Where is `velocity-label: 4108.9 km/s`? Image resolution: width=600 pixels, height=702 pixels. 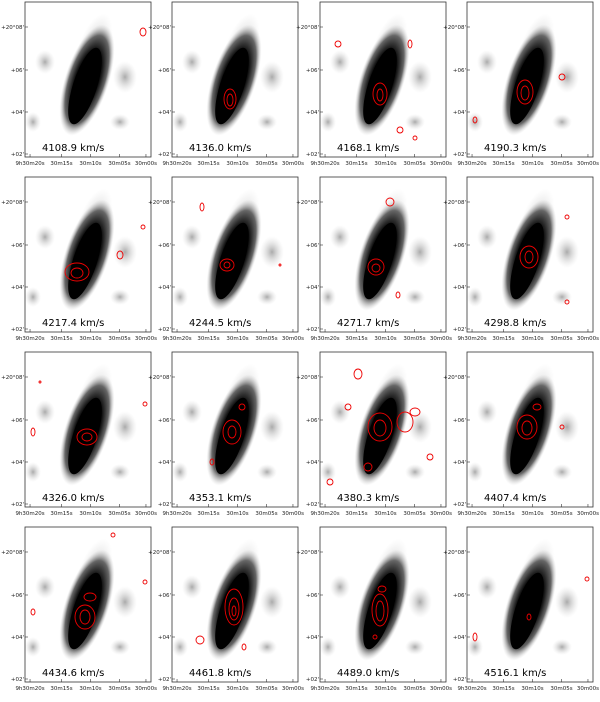
velocity-label: 4108.9 km/s is located at coordinates (73, 148).